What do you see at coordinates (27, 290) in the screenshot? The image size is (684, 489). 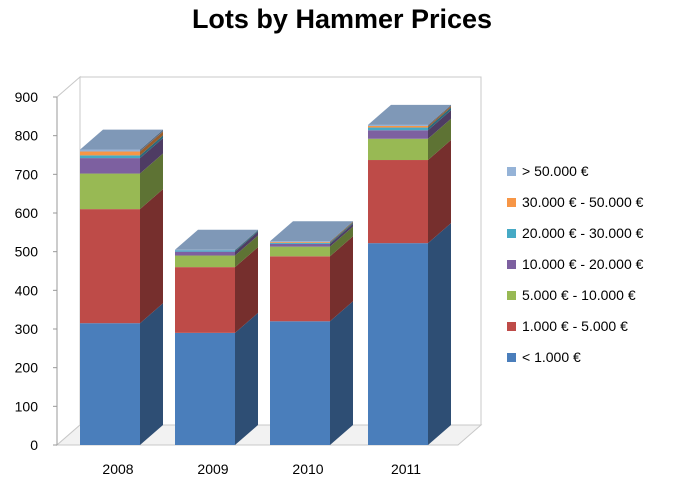 I see `y-tick-label: 400` at bounding box center [27, 290].